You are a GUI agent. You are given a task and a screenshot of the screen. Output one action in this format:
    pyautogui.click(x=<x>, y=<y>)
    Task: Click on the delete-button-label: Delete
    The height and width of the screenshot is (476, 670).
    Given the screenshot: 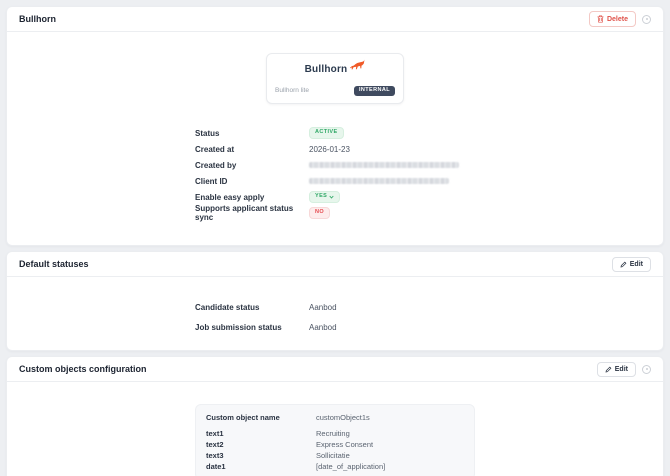 What is the action you would take?
    pyautogui.click(x=617, y=19)
    